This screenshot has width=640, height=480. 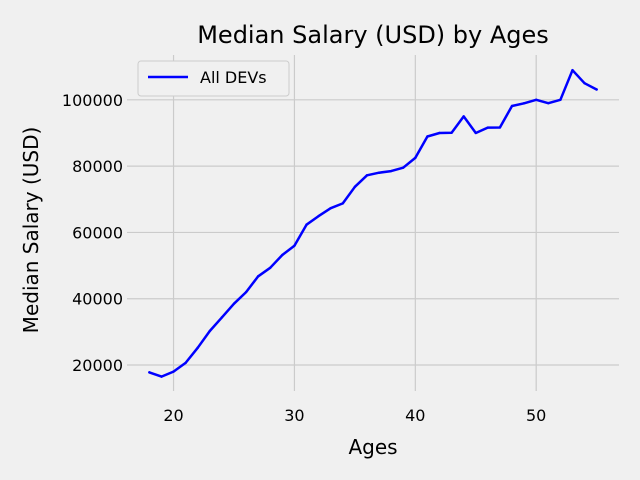 I want to click on chart-title: Median Salary (USD) by Ages, so click(x=373, y=35).